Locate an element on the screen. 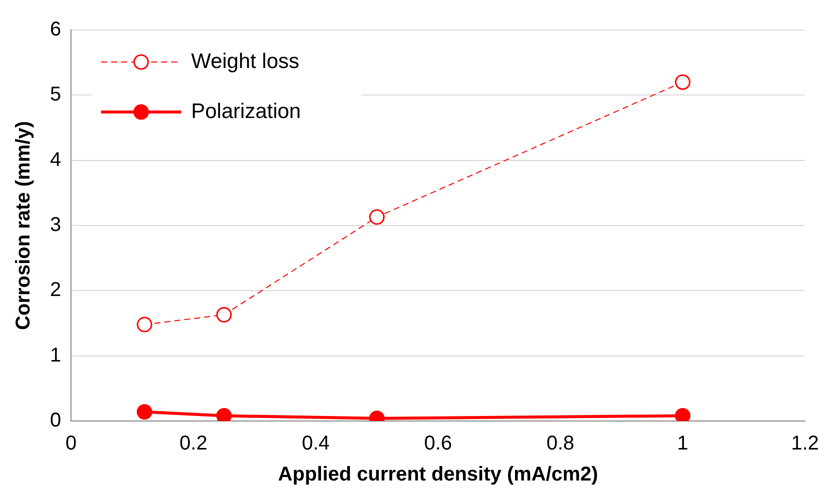  y-axis-title: Corrosion rate (mm/y) is located at coordinates (23, 225).